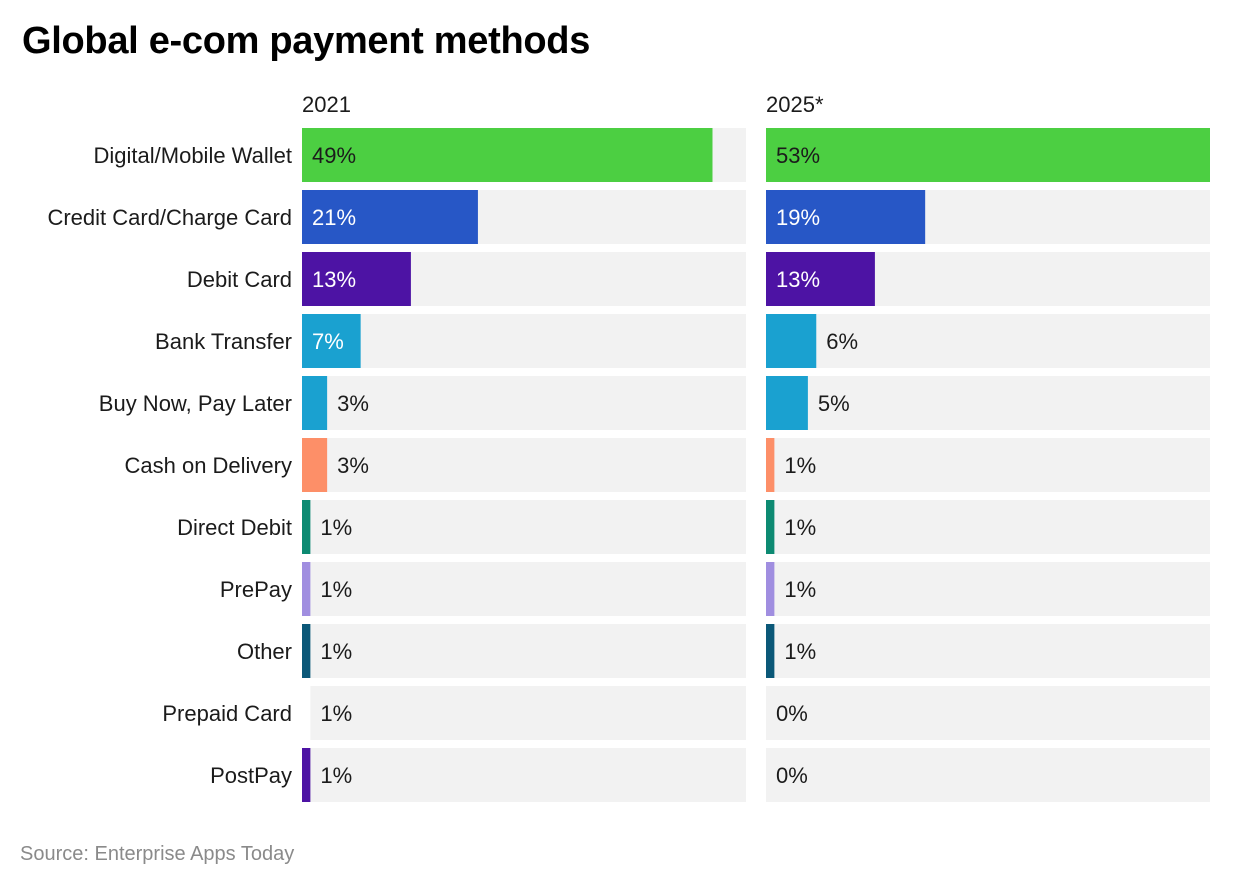 The width and height of the screenshot is (1240, 888). What do you see at coordinates (264, 651) in the screenshot?
I see `category-label: Other` at bounding box center [264, 651].